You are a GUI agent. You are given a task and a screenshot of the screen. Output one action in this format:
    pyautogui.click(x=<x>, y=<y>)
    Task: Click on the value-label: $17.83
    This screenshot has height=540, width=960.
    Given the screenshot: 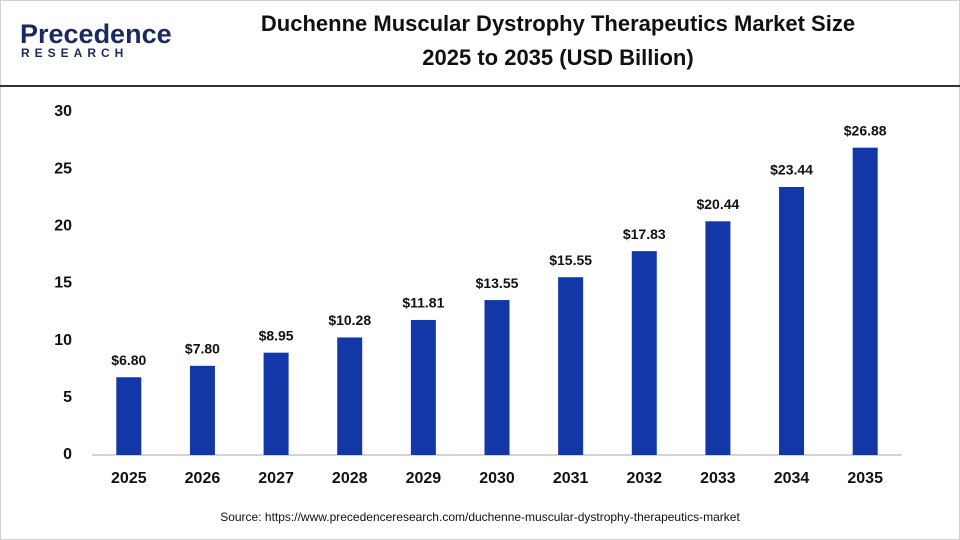 What is the action you would take?
    pyautogui.click(x=644, y=234)
    